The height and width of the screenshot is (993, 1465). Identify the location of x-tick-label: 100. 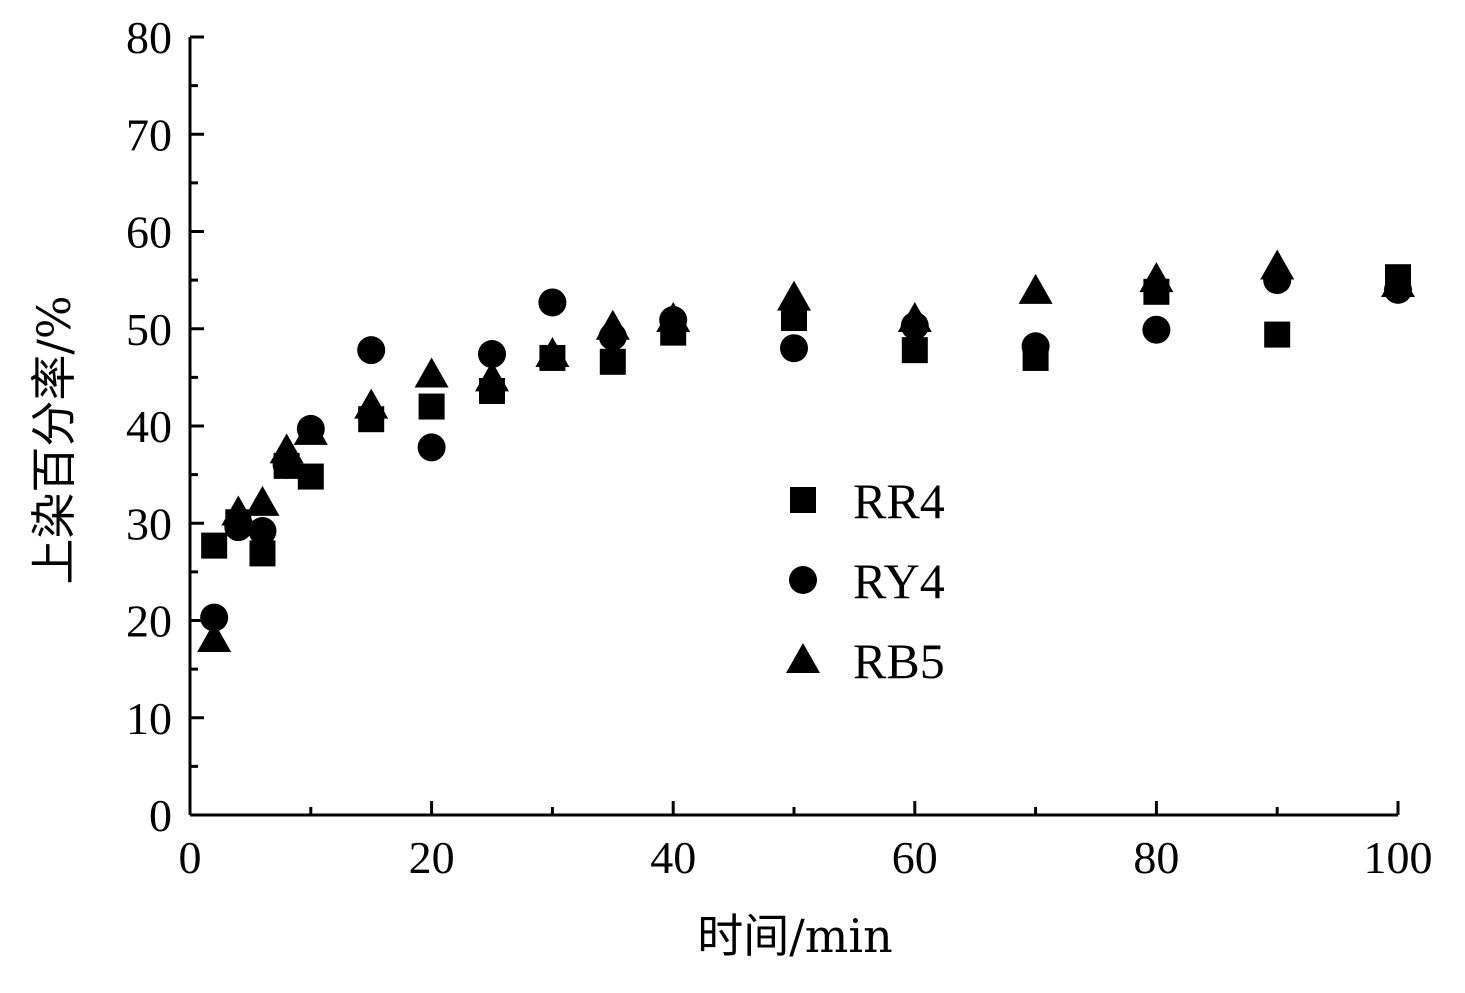
(1398, 857).